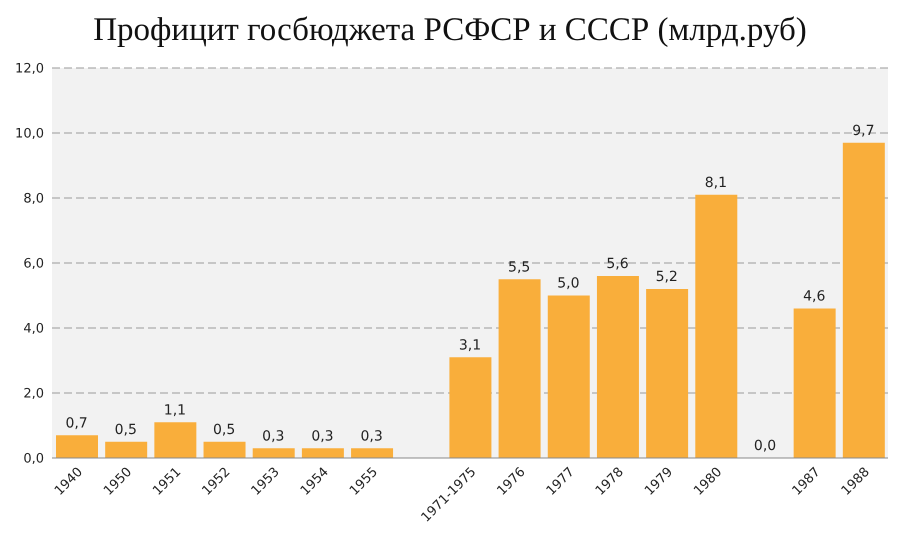 The width and height of the screenshot is (900, 539). Describe the element at coordinates (33, 199) in the screenshot. I see `y-tick-label: 8,0` at that location.